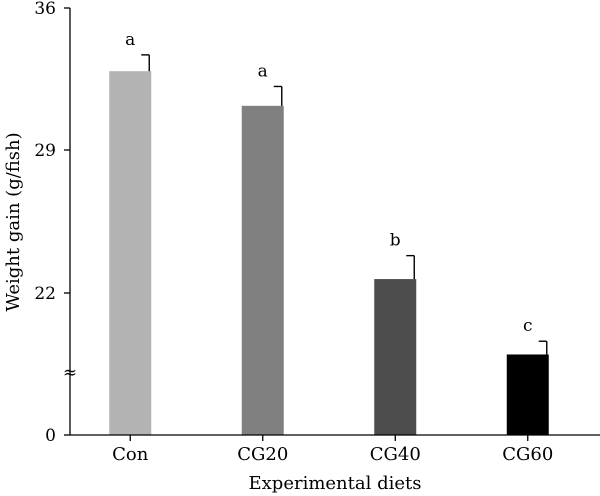 The width and height of the screenshot is (600, 496). What do you see at coordinates (130, 454) in the screenshot?
I see `x-tick-label: Con` at bounding box center [130, 454].